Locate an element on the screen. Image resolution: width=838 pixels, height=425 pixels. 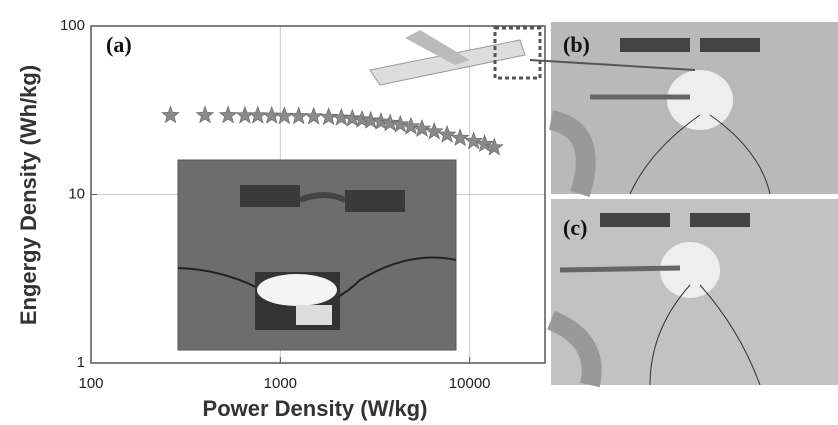
x-tick-label: 100 is located at coordinates (90, 383).